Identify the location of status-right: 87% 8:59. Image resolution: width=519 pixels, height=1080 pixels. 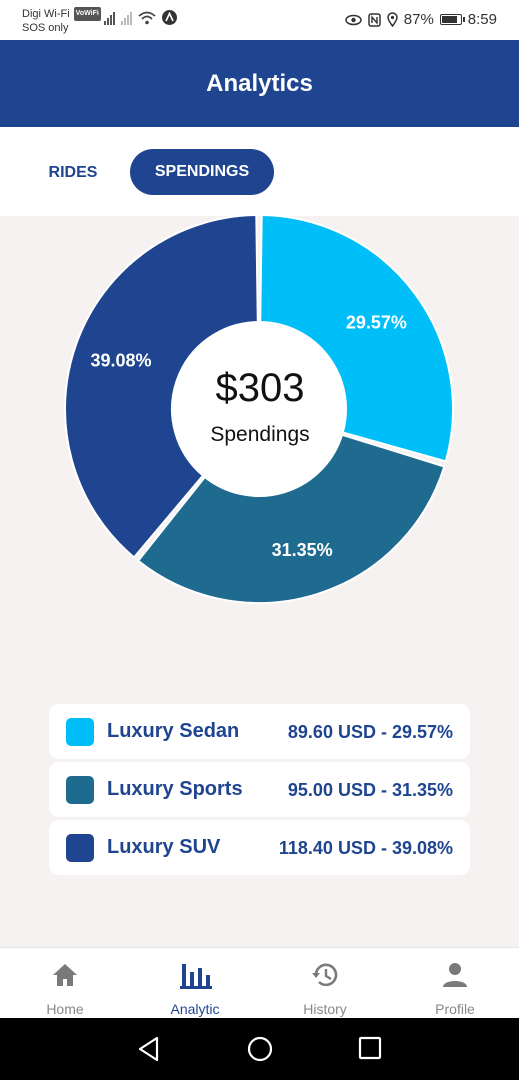
(421, 19).